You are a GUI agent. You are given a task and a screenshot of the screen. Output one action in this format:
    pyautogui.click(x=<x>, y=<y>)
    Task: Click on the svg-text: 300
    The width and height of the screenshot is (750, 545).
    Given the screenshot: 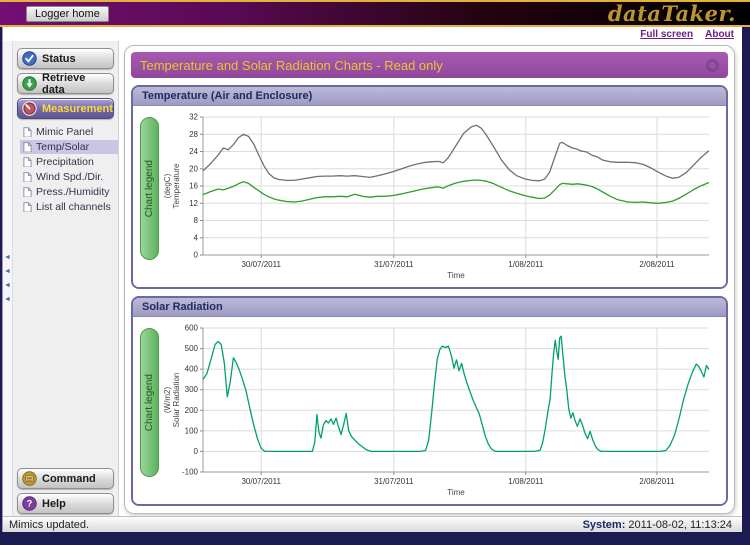 What is the action you would take?
    pyautogui.click(x=192, y=389)
    